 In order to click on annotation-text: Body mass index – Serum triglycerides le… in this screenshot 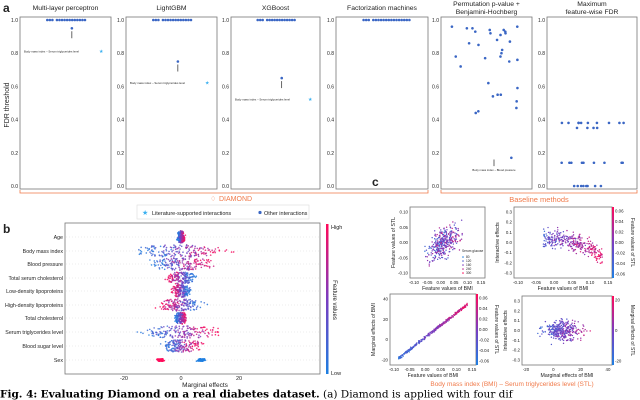, I will do `click(262, 100)`.